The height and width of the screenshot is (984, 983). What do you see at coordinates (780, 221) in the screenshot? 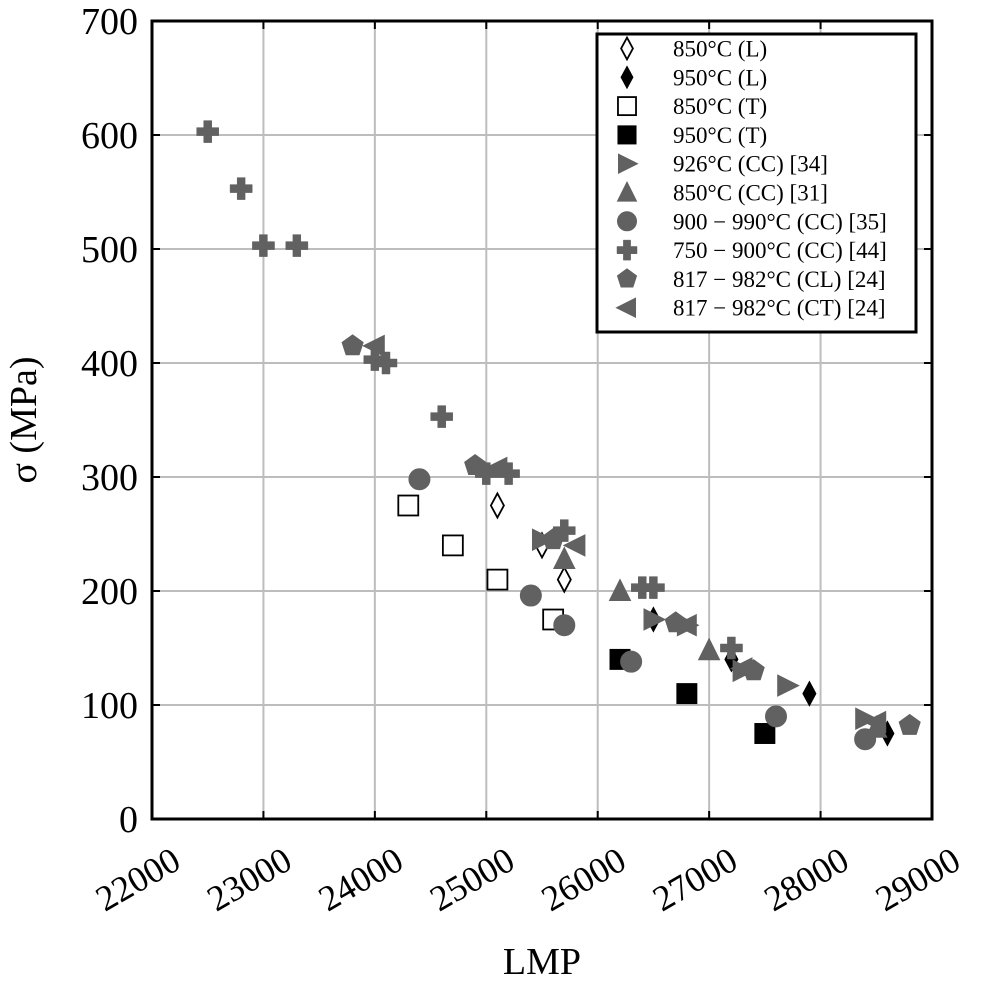
I see `legend-entry-label: 900 − 990°C (CC) [35]` at bounding box center [780, 221].